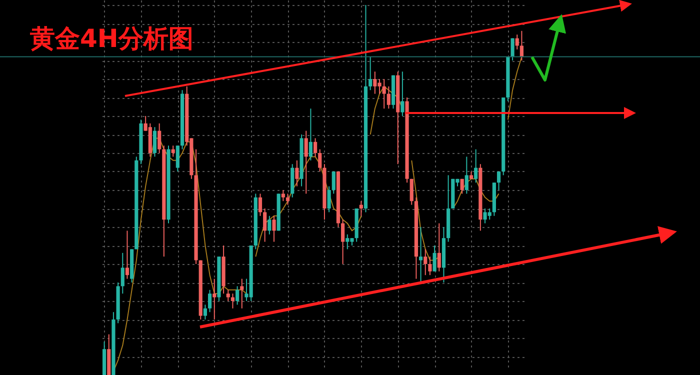  I want to click on text: 黄金4H分析图, so click(111, 38).